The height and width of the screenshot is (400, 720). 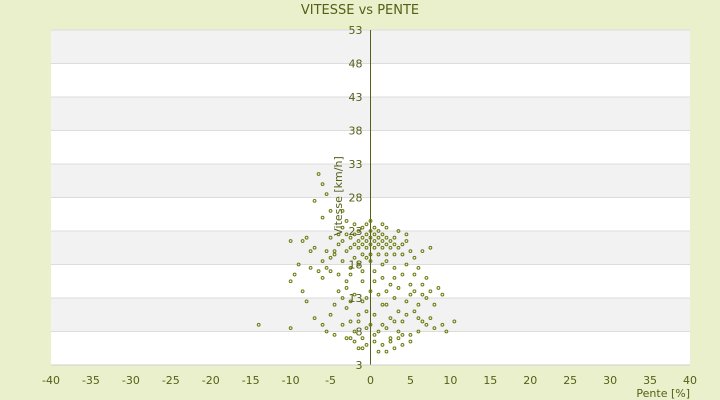 I want to click on y-tick-label: 3, so click(x=359, y=365).